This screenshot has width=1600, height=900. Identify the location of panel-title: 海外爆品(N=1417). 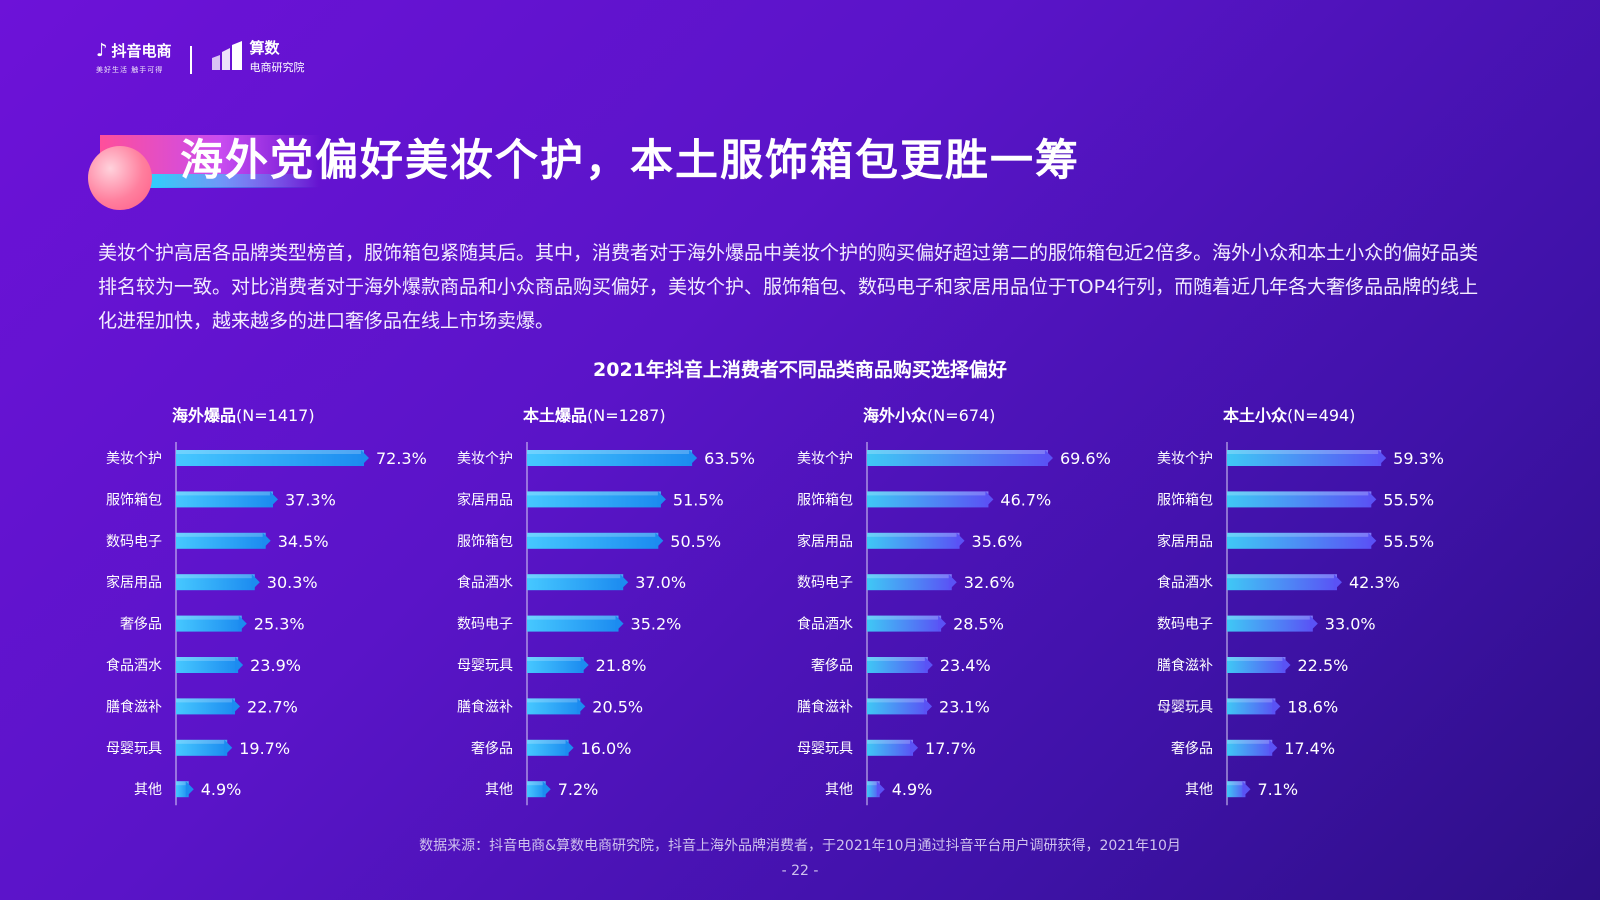
(243, 415).